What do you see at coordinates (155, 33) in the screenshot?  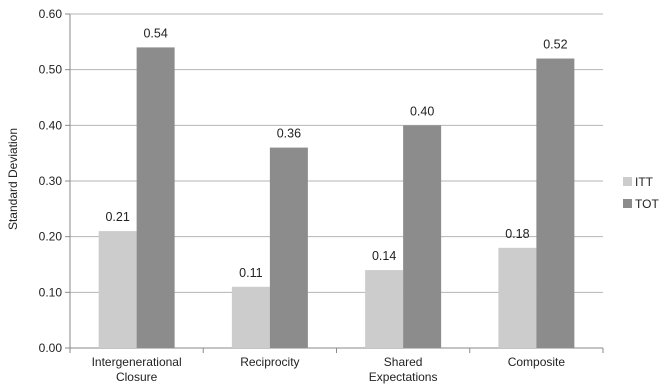 I see `data-label: 0.54` at bounding box center [155, 33].